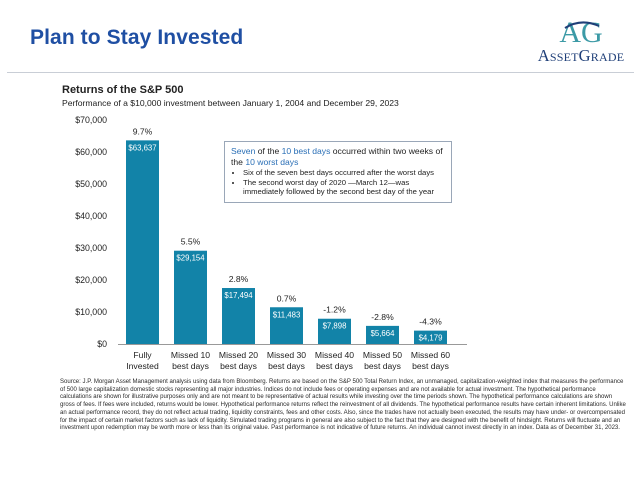  Describe the element at coordinates (272, 161) in the screenshot. I see `callout-worst-days: 10 worst days` at that location.